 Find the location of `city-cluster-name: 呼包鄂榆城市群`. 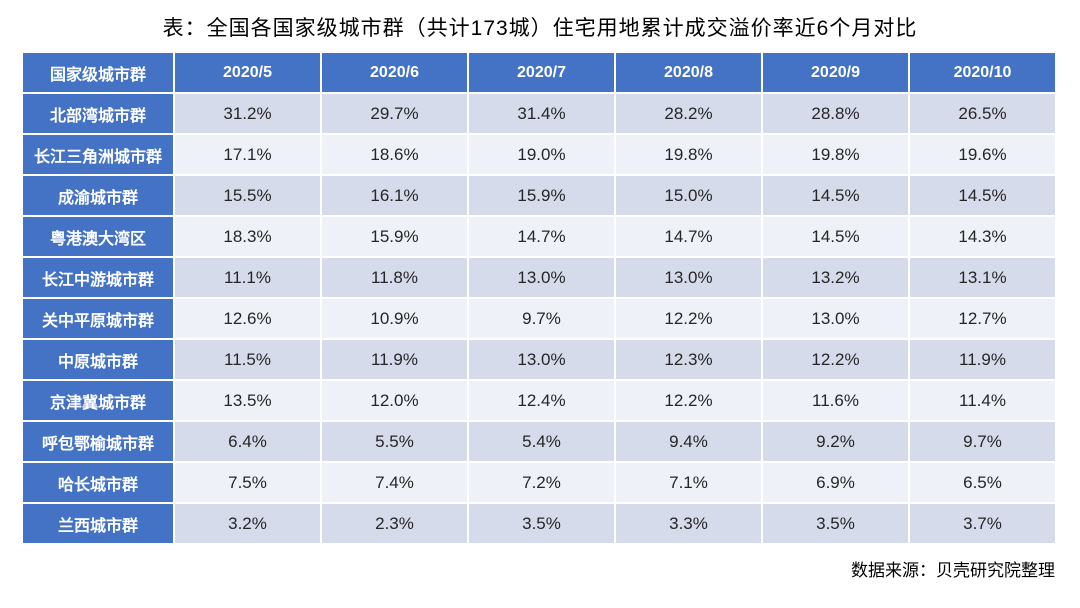

city-cluster-name: 呼包鄂榆城市群 is located at coordinates (98, 441).